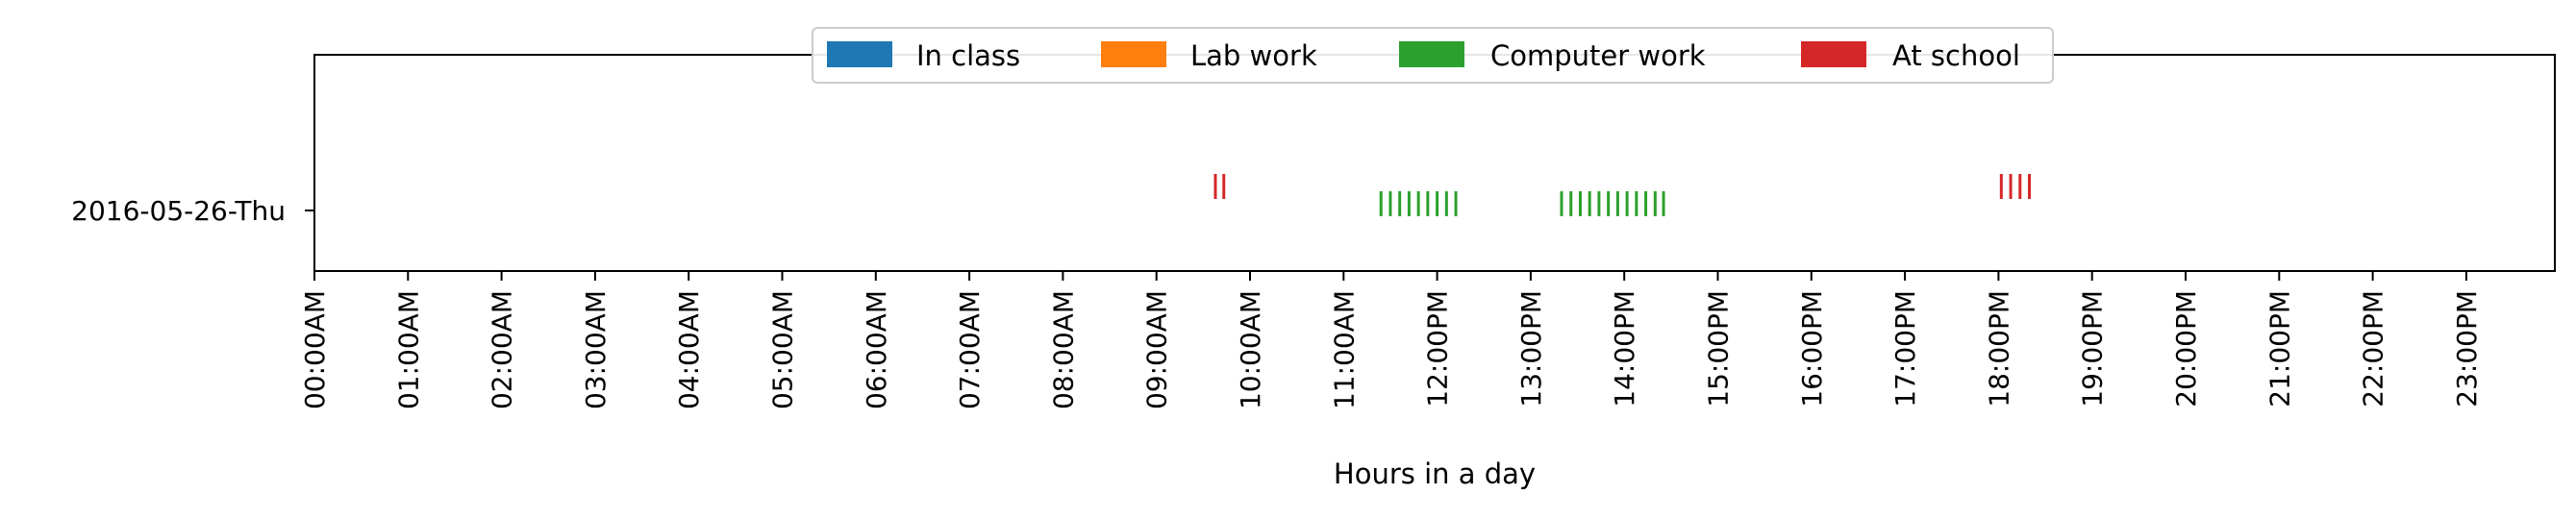 Image resolution: width=2576 pixels, height=519 pixels. I want to click on x-tick-label: 15:00PM, so click(1719, 349).